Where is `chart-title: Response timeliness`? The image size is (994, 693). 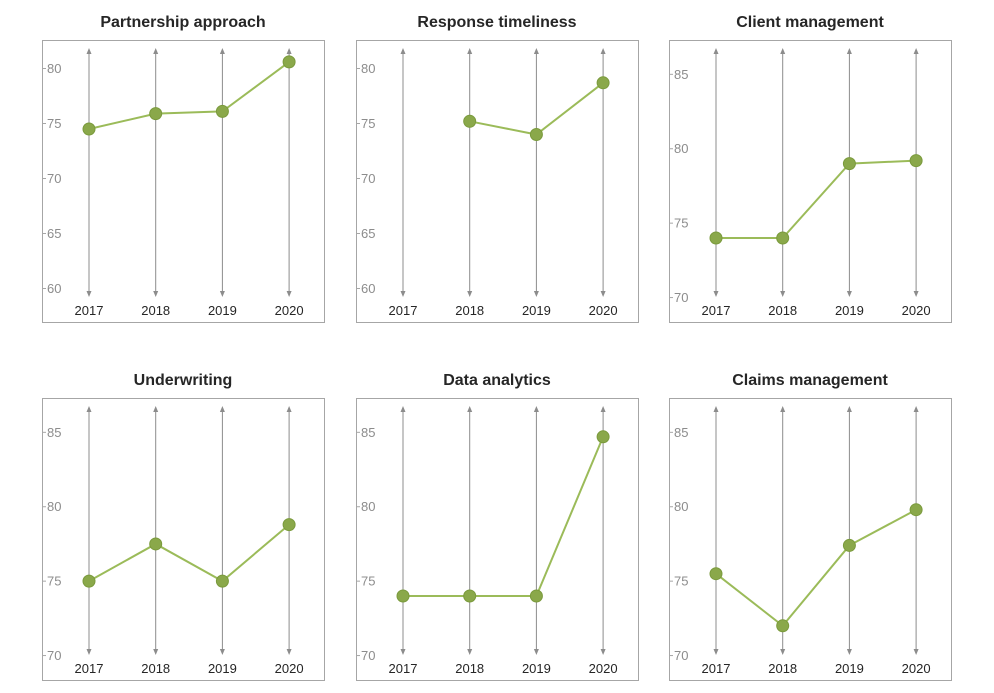 chart-title: Response timeliness is located at coordinates (497, 22).